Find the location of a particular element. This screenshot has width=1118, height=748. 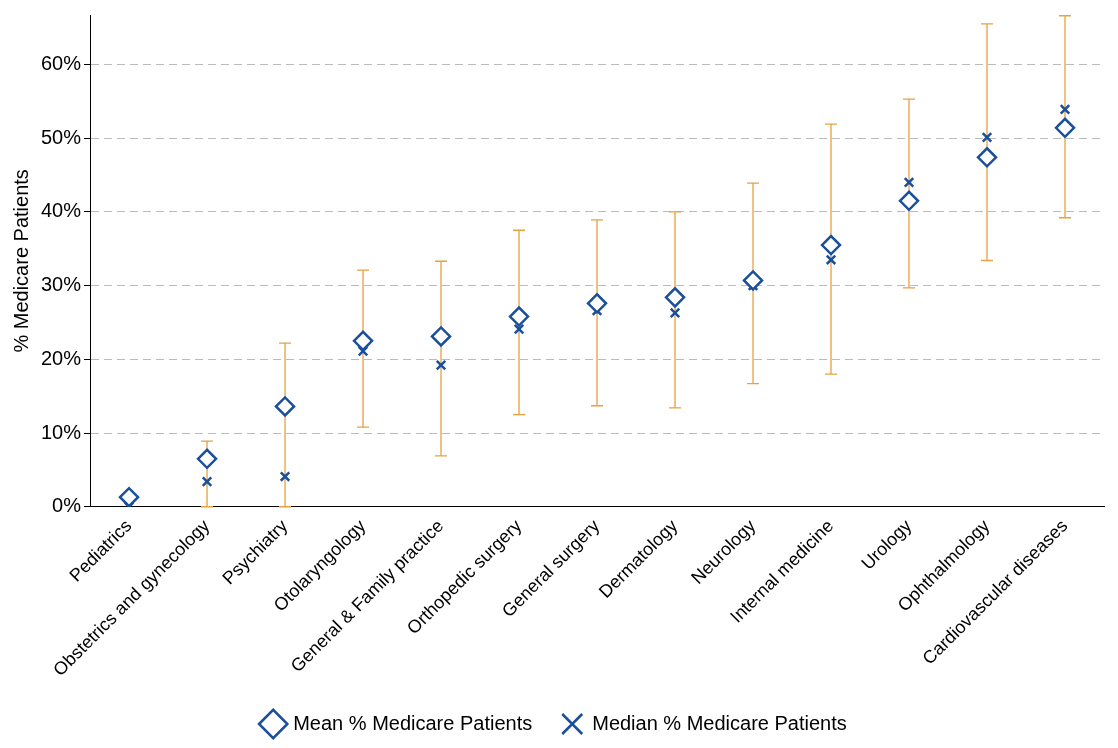

y-axis-title: % Medicare Patients is located at coordinates (20, 261).